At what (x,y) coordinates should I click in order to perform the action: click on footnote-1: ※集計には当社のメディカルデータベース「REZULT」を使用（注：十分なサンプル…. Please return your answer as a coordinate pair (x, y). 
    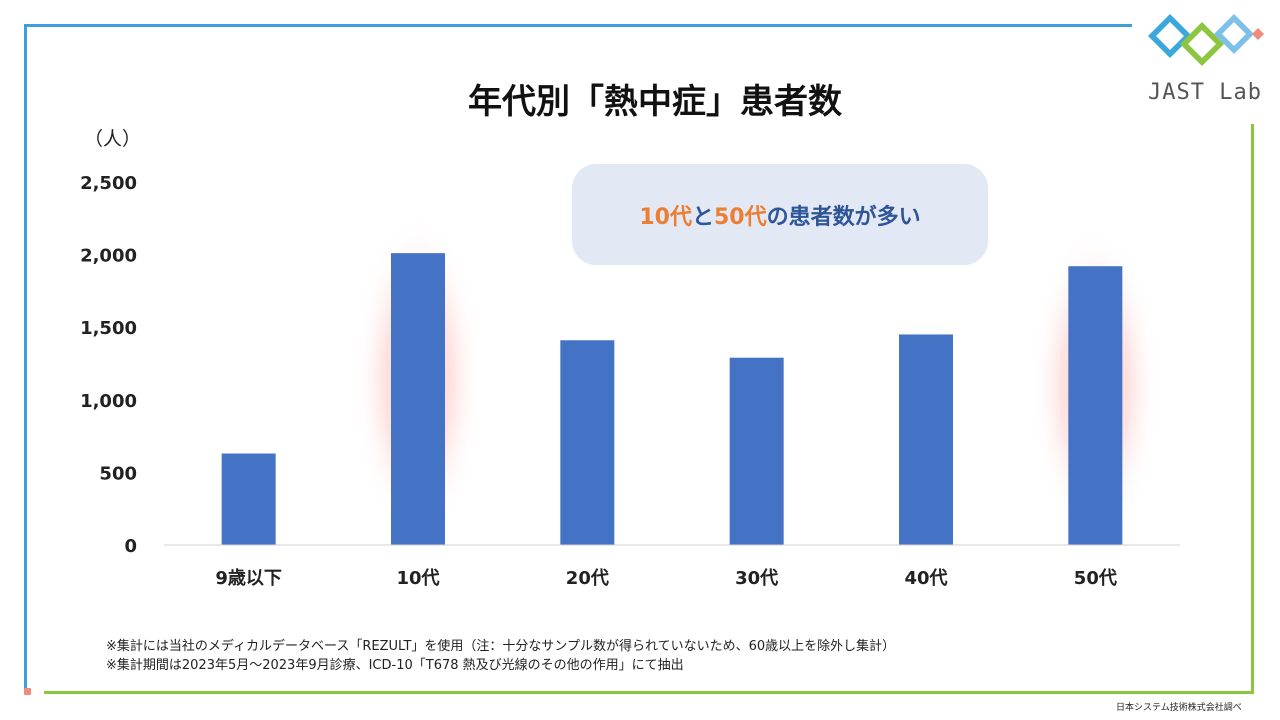
    Looking at the image, I should click on (501, 646).